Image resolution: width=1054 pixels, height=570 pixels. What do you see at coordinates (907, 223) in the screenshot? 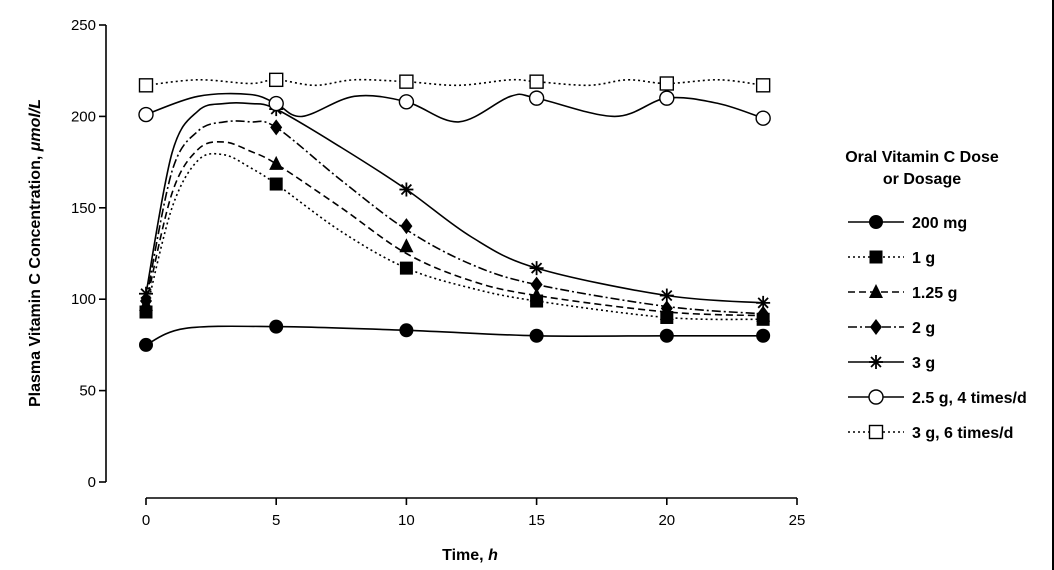
I see `legend-item-200-mg: 200 mg` at bounding box center [907, 223].